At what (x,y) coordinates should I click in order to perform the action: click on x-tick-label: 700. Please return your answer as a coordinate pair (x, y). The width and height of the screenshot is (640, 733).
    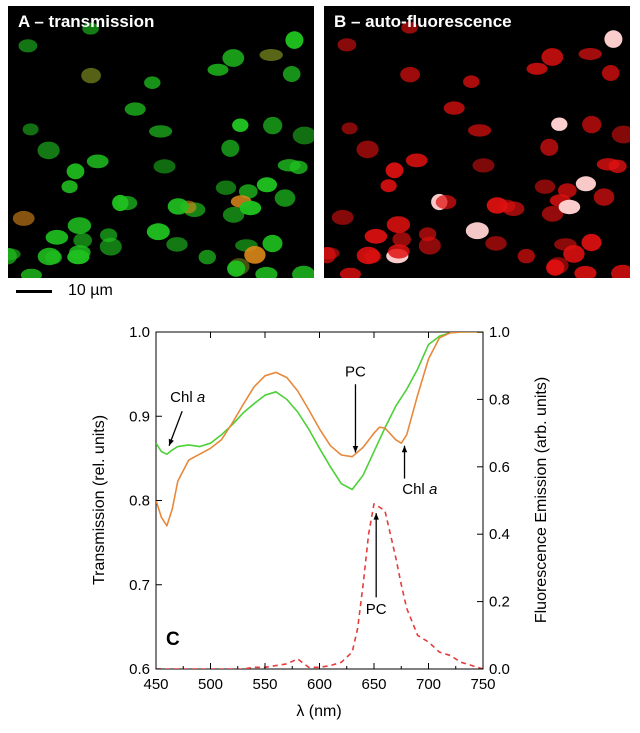
    Looking at the image, I should click on (428, 684).